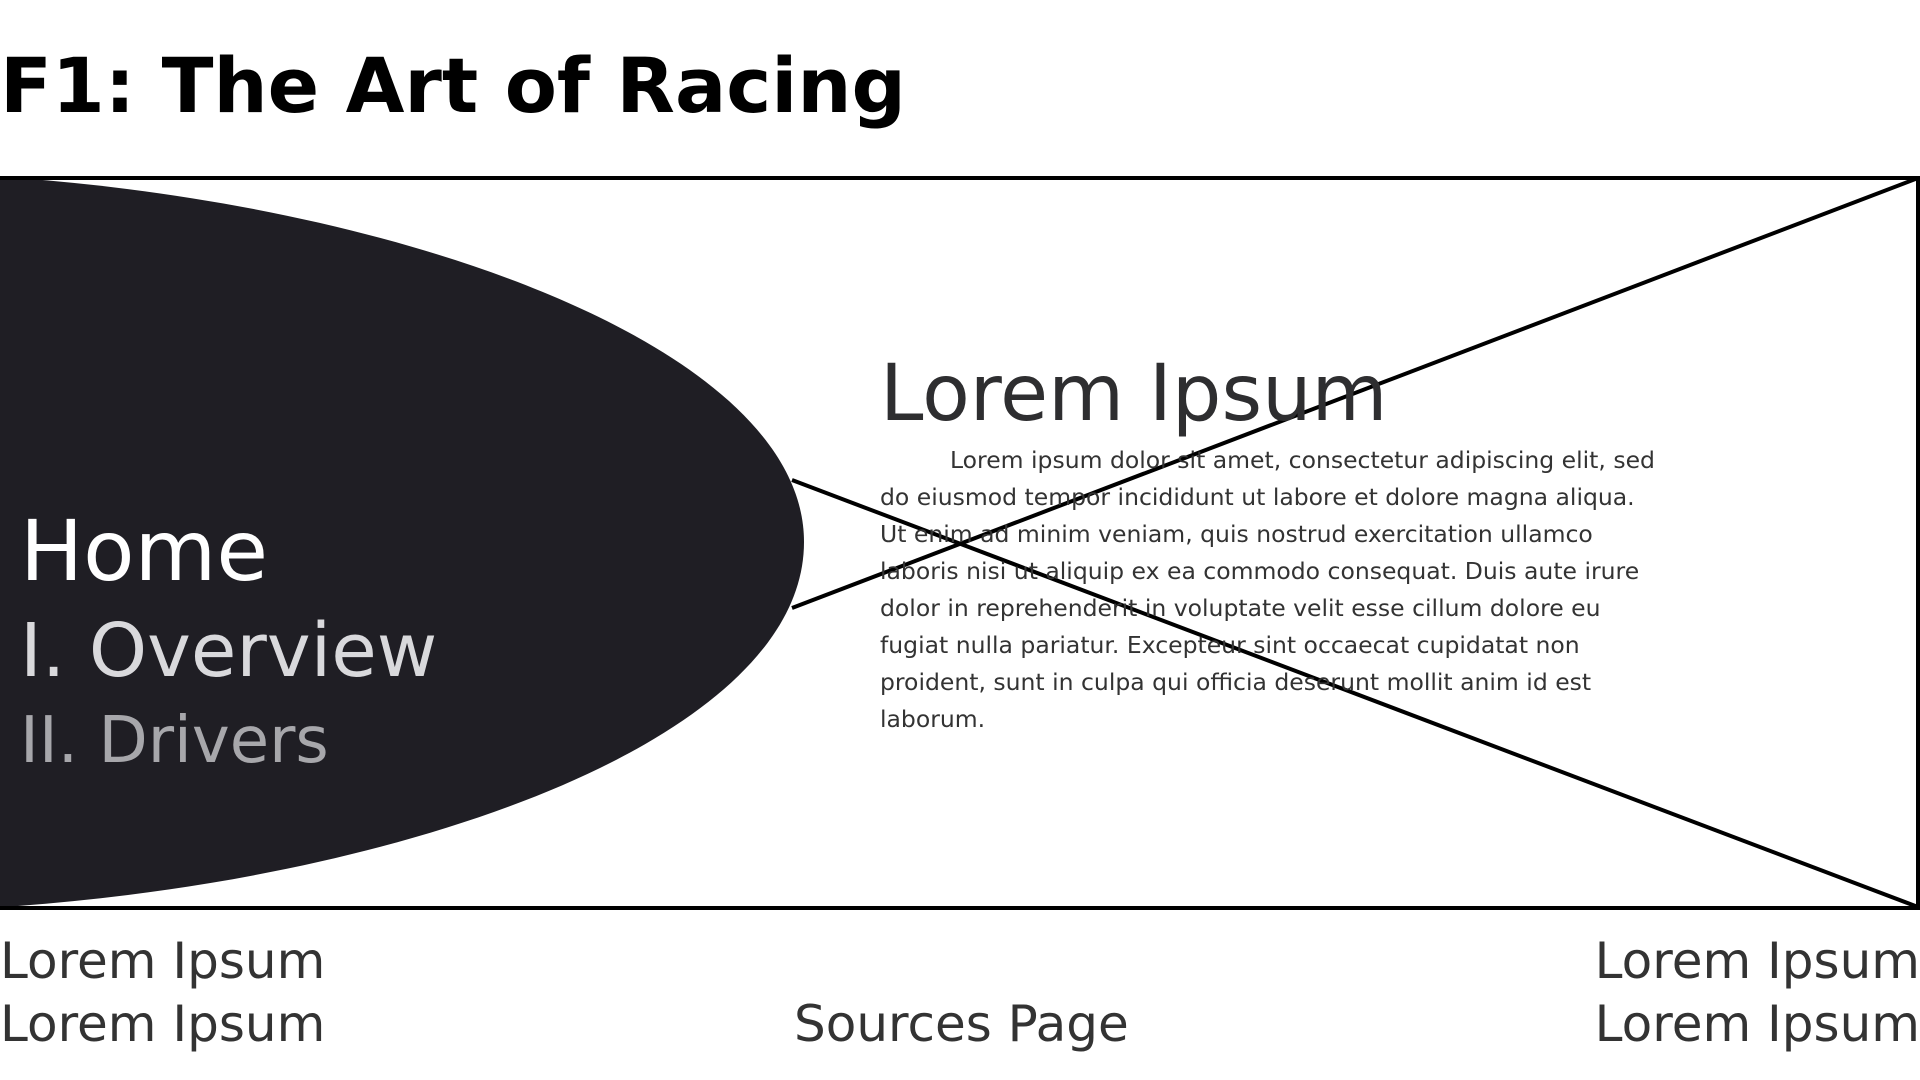 The height and width of the screenshot is (1080, 1920). Describe the element at coordinates (144, 551) in the screenshot. I see `nav-home-link: Home` at that location.